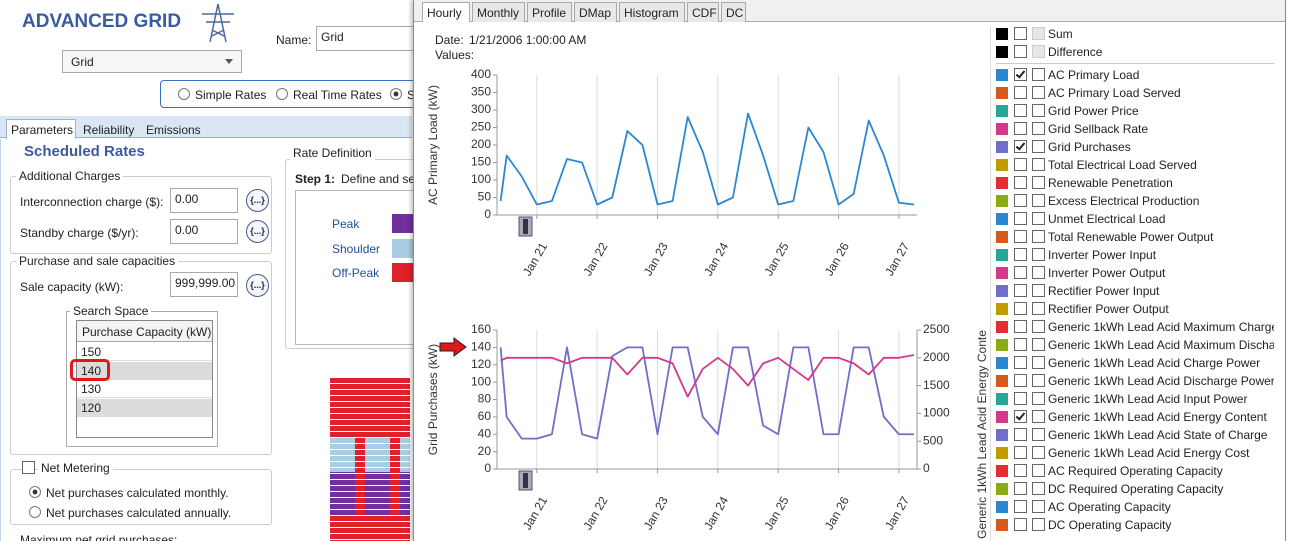 This screenshot has height=541, width=1290. I want to click on text-input: 0.00, so click(204, 200).